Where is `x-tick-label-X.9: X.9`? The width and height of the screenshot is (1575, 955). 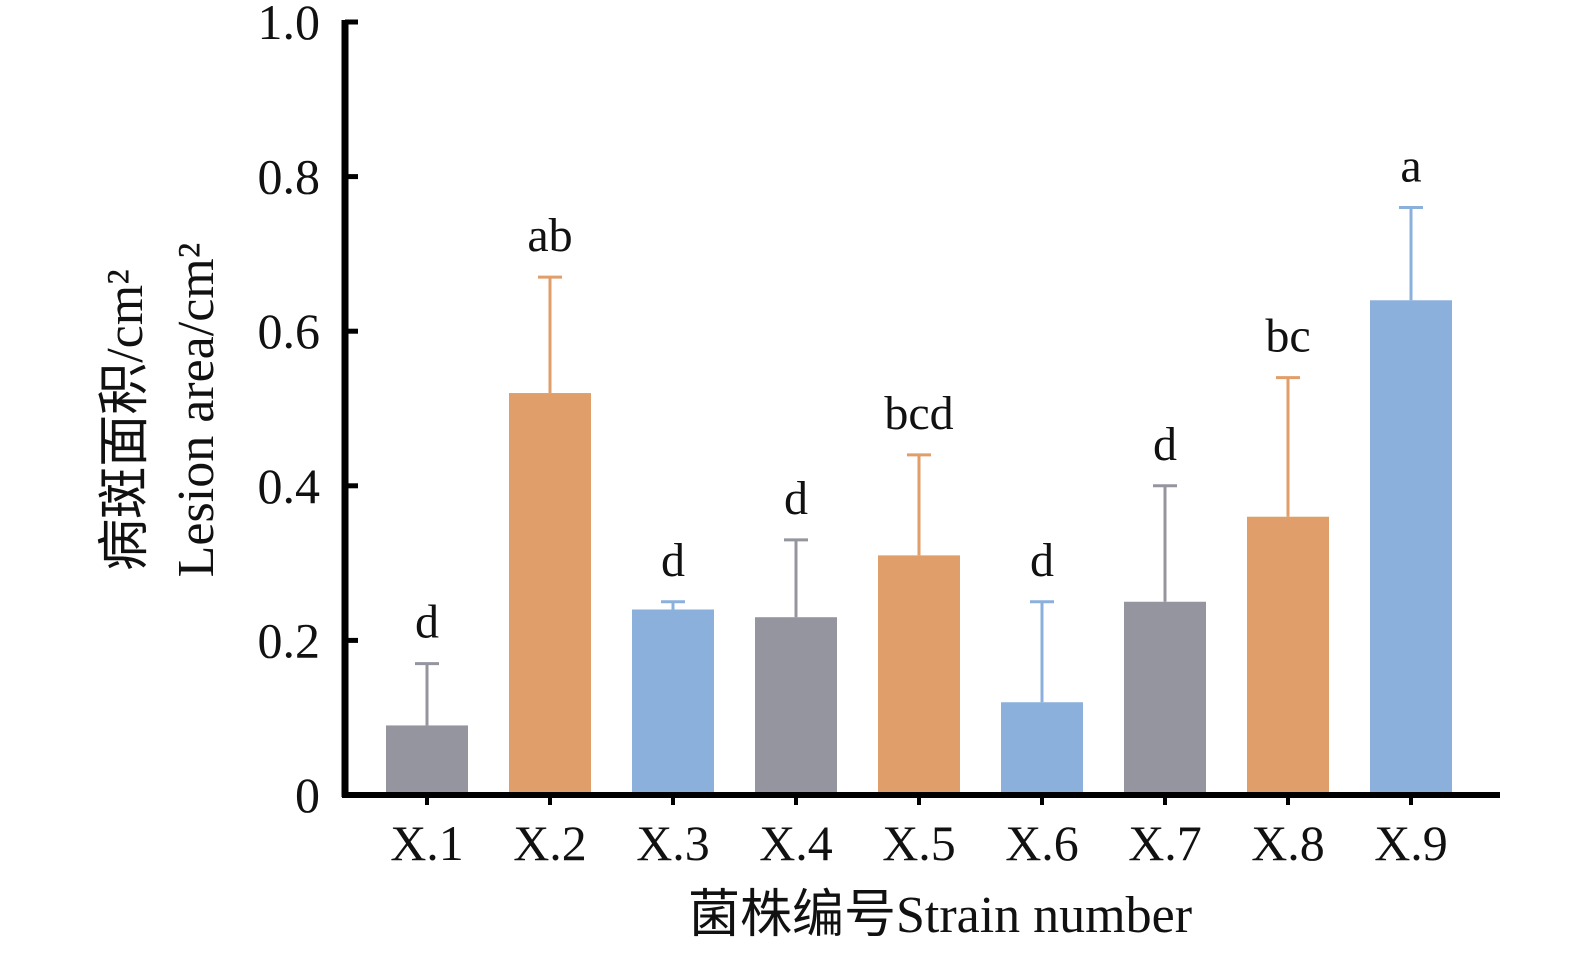 x-tick-label-X.9: X.9 is located at coordinates (1411, 843).